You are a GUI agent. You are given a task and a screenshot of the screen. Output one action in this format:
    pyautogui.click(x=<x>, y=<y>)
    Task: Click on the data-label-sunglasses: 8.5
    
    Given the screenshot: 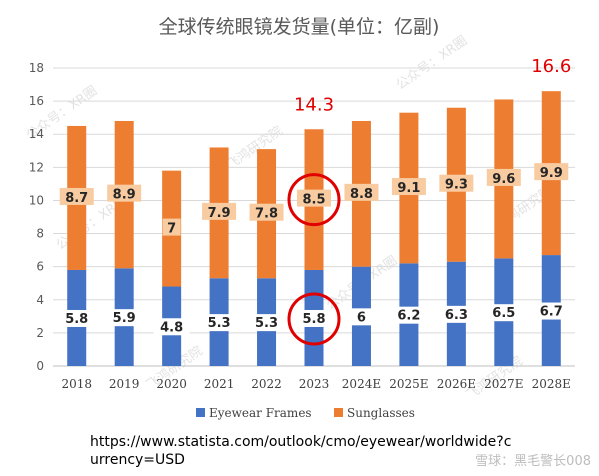 What is the action you would take?
    pyautogui.click(x=313, y=200)
    